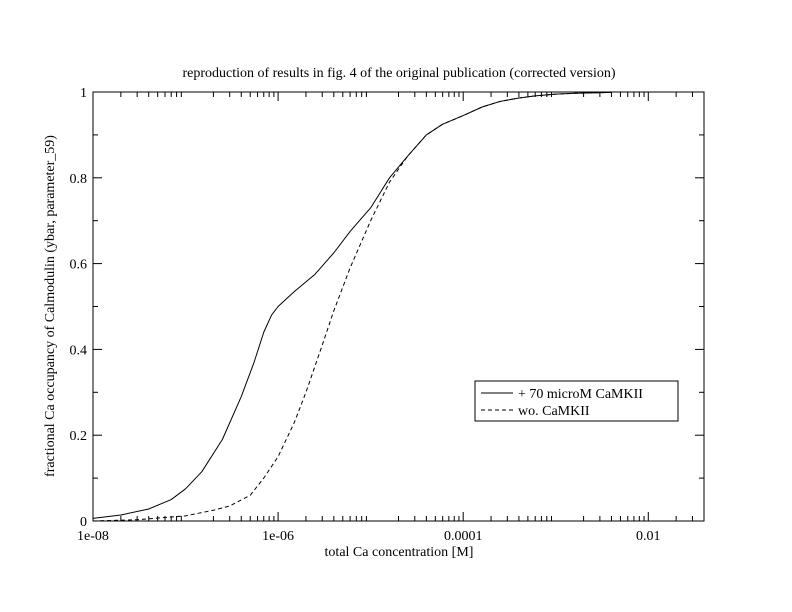 The height and width of the screenshot is (612, 792). What do you see at coordinates (79, 436) in the screenshot?
I see `y-tick-label: 0.2` at bounding box center [79, 436].